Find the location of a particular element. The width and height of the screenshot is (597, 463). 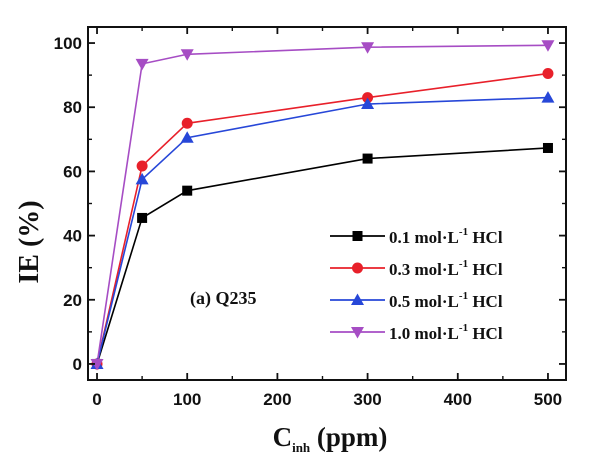

legend-label-main: 0.3 mol·L is located at coordinates (424, 269).